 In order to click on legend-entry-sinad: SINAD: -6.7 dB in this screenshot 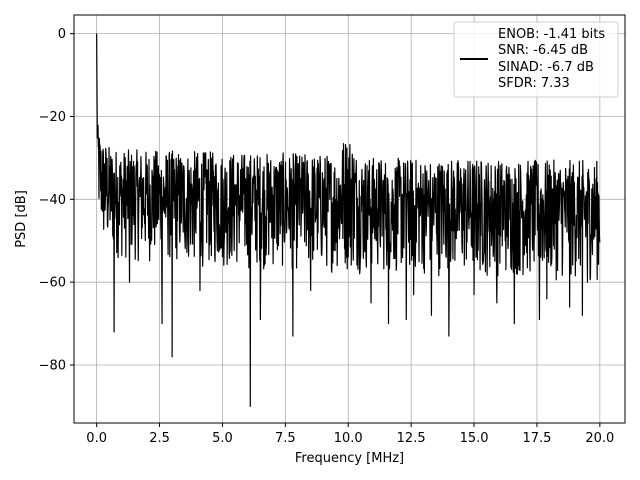, I will do `click(546, 67)`.